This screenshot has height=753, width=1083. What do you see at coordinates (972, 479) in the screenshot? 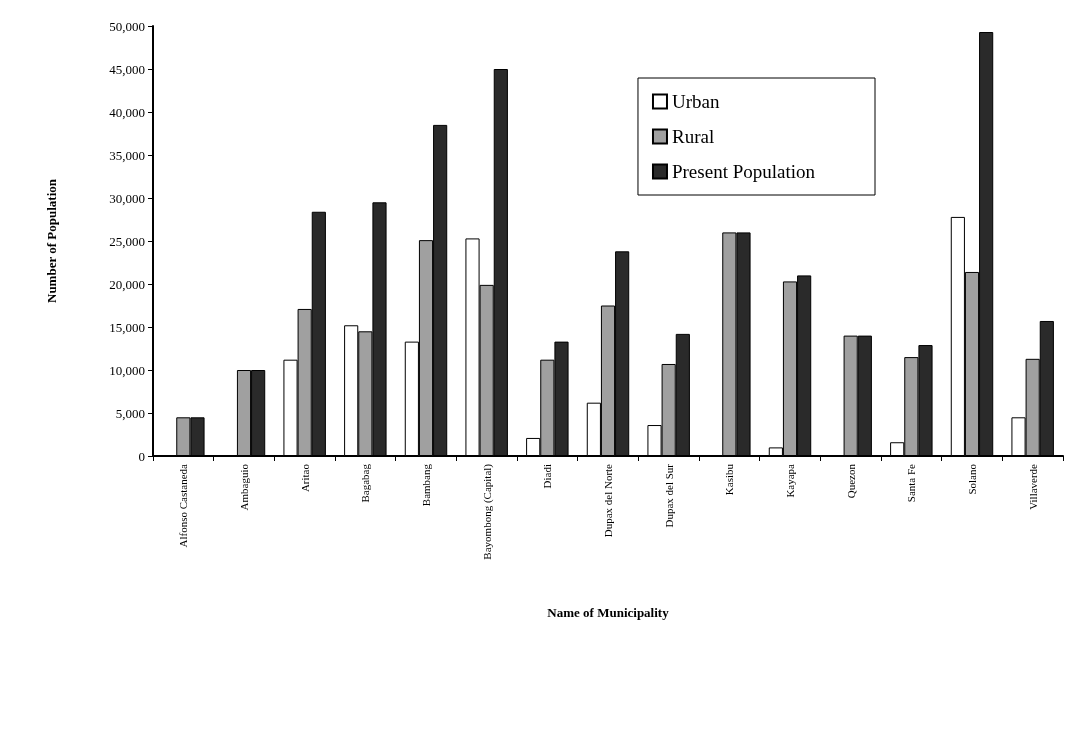
I see `x-tick-label: Solano` at bounding box center [972, 479].